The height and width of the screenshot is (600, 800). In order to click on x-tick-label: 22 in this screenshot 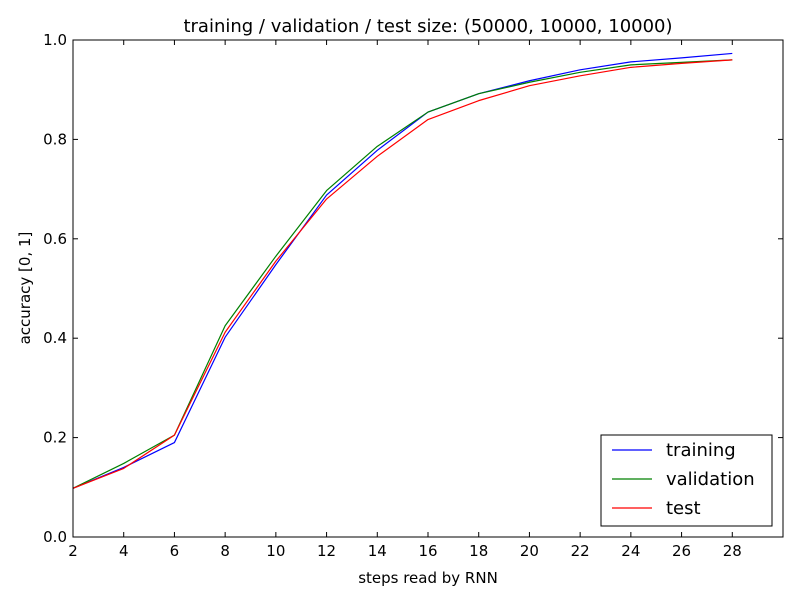, I will do `click(580, 551)`.